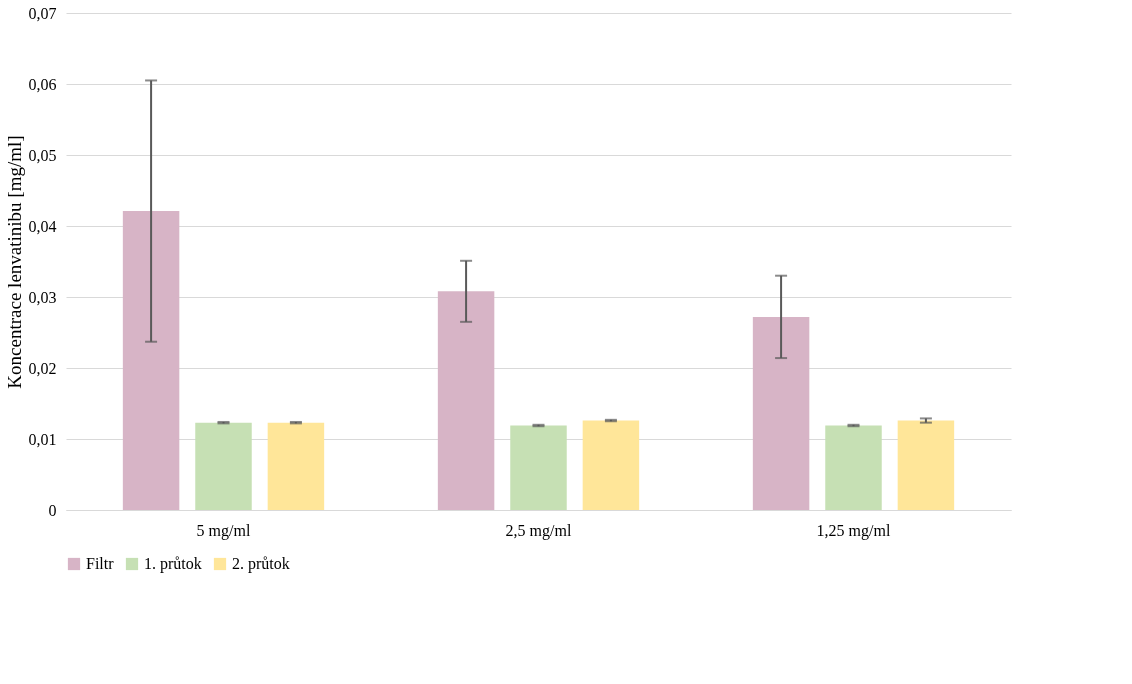 This screenshot has height=684, width=1132. I want to click on legend-label: 1. průtok, so click(173, 564).